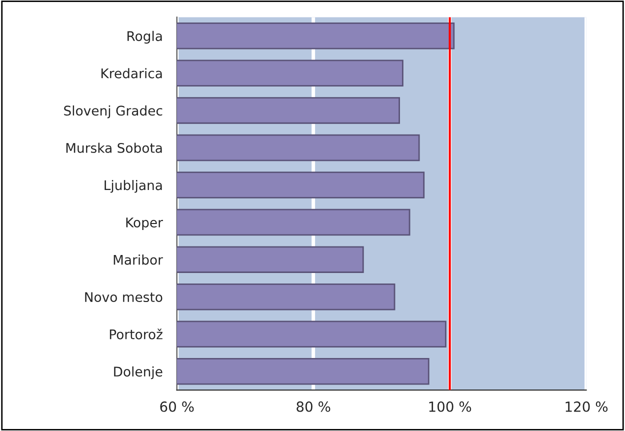 The width and height of the screenshot is (625, 431). Describe the element at coordinates (587, 406) in the screenshot. I see `x-tick-label: 120 %` at that location.